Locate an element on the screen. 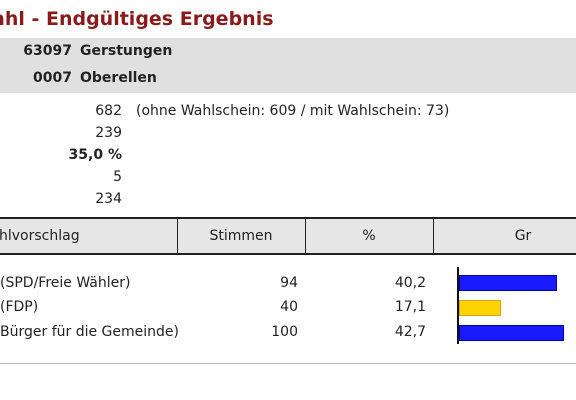 The image size is (576, 400). table-row: (SPD/Freie Wähler) 94 40,2 is located at coordinates (288, 283).